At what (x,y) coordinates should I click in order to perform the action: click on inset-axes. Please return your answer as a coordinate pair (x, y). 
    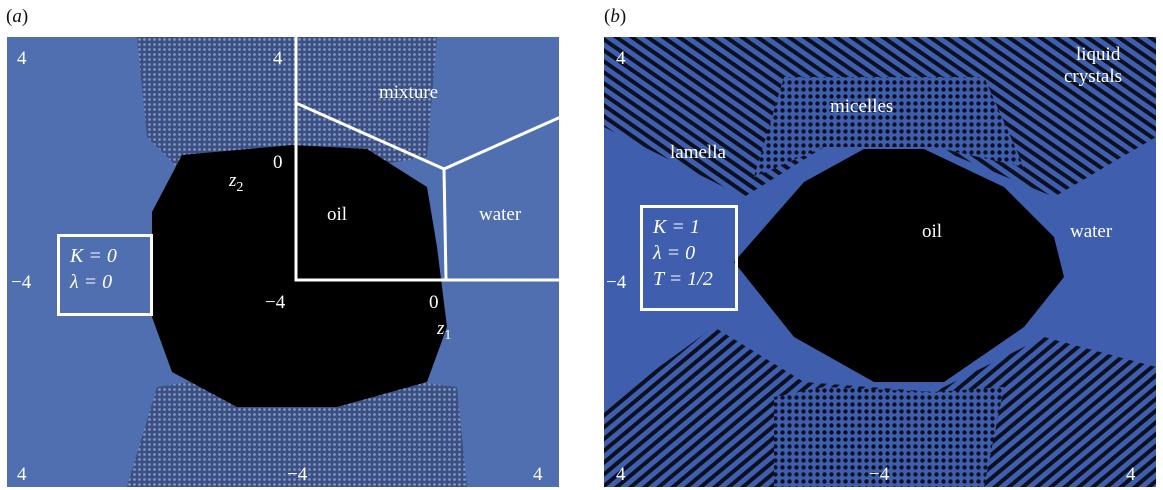
    Looking at the image, I should click on (426, 159).